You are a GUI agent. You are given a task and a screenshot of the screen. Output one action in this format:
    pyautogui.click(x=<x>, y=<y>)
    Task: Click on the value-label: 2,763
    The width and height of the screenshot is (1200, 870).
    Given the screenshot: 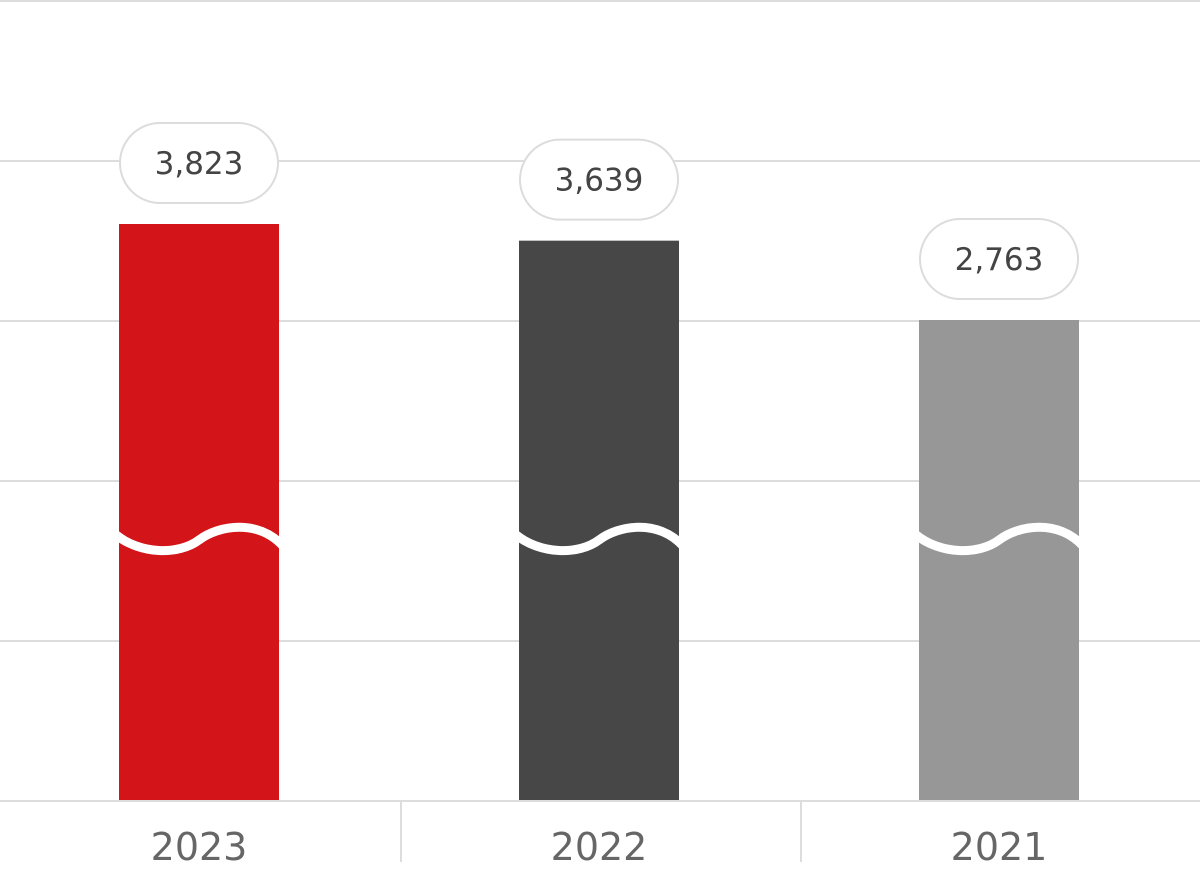 What is the action you would take?
    pyautogui.click(x=999, y=260)
    